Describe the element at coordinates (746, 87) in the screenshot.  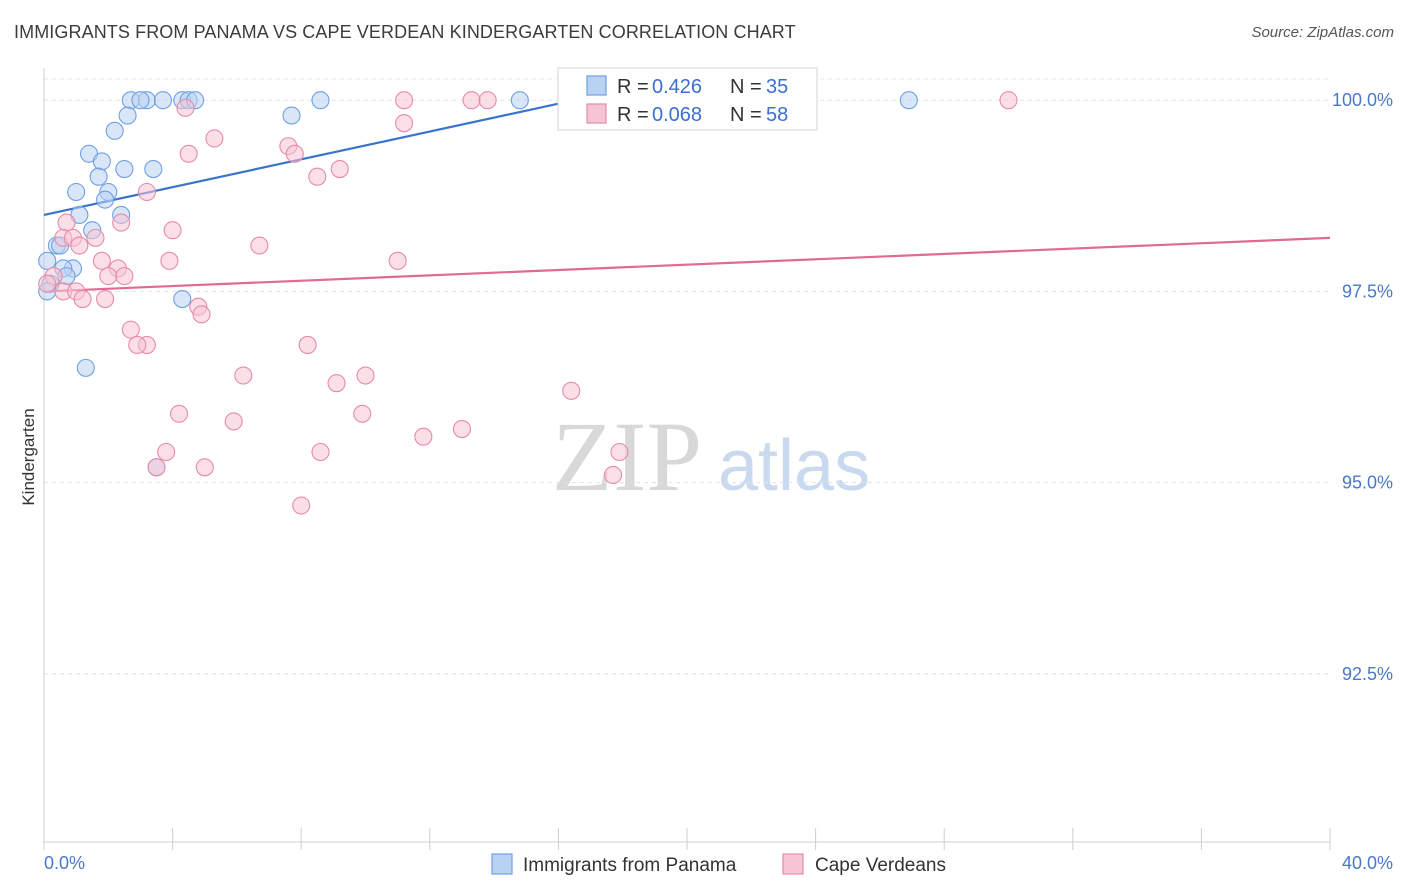
I see `legend-n-label-panama: N =` at that location.